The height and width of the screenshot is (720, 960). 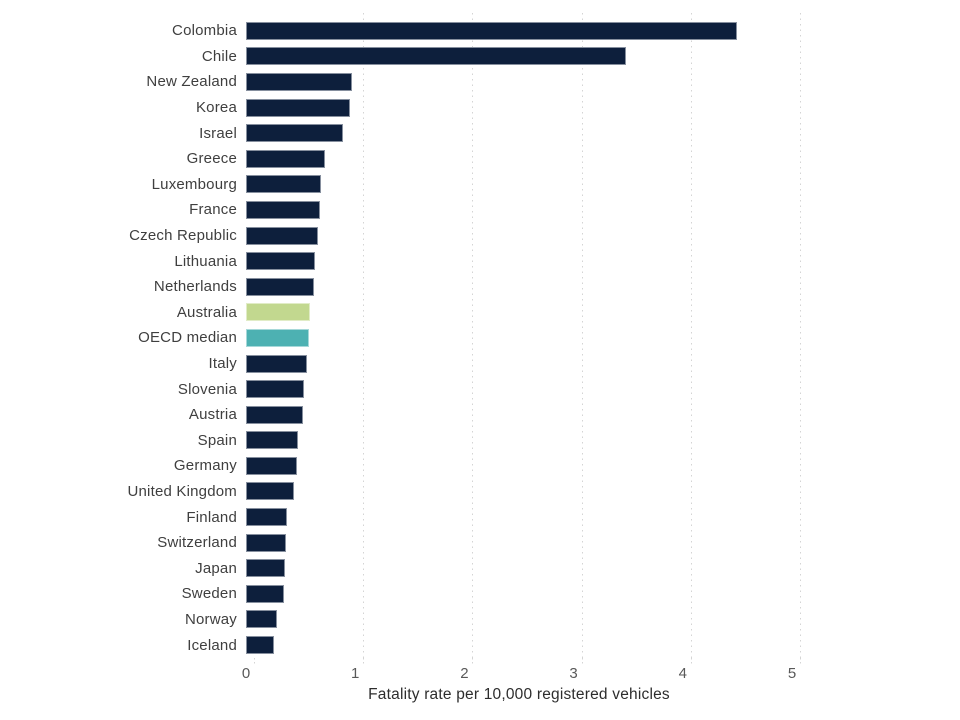 I want to click on chart-row-finland: Finland, so click(x=480, y=517).